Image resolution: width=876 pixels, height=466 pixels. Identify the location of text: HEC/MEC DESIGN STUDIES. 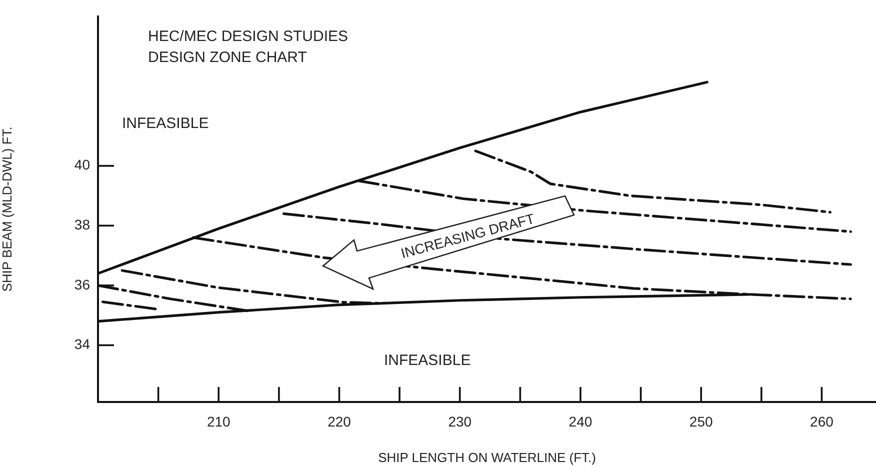
(248, 37).